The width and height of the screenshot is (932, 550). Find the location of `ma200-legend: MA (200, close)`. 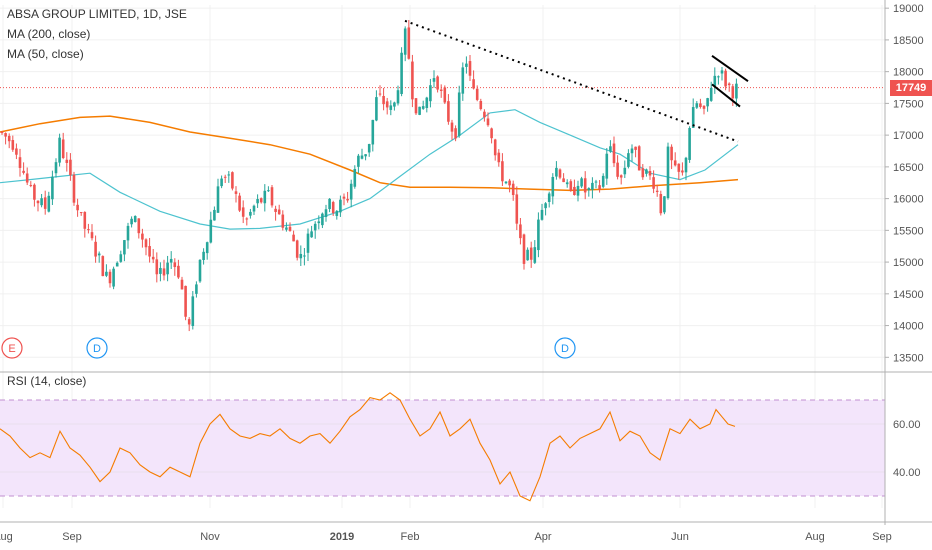

ma200-legend: MA (200, close) is located at coordinates (49, 34).